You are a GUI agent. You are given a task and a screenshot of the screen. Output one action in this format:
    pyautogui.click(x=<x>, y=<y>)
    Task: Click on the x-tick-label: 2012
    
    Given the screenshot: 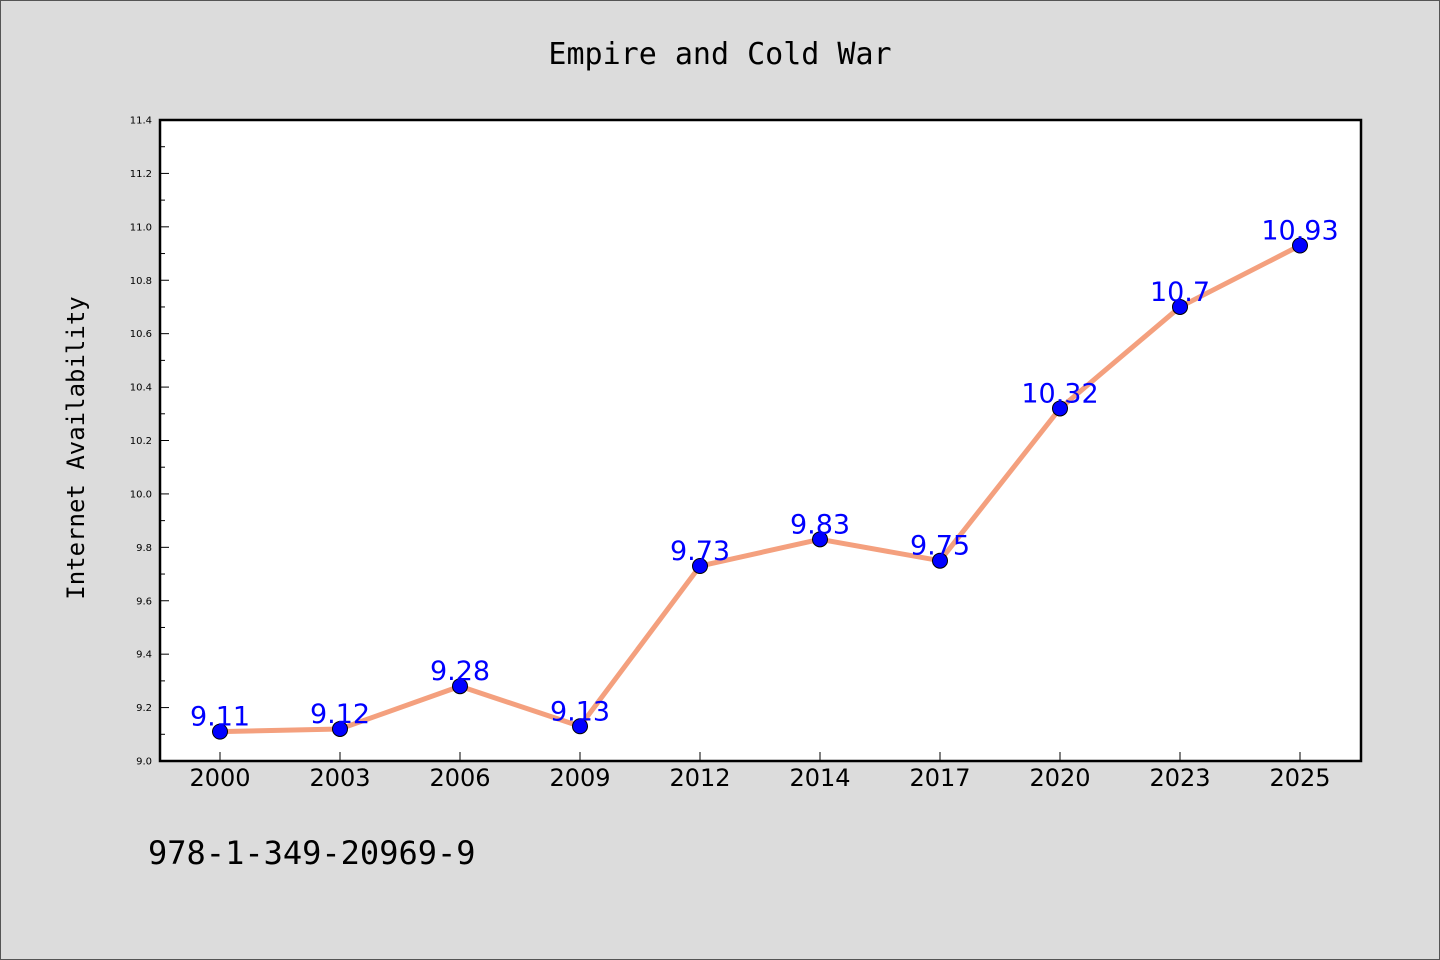 What is the action you would take?
    pyautogui.click(x=699, y=778)
    